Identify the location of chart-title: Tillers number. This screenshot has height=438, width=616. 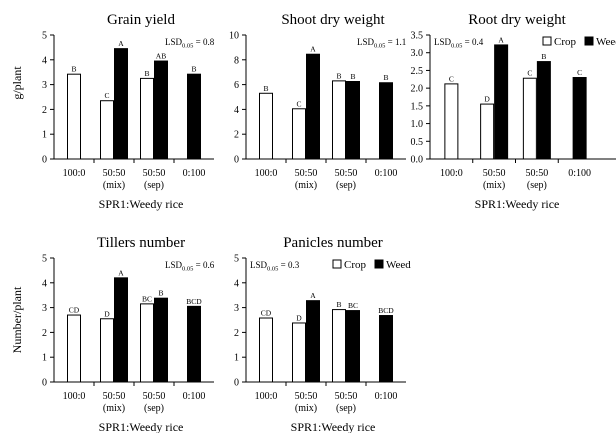
(141, 243).